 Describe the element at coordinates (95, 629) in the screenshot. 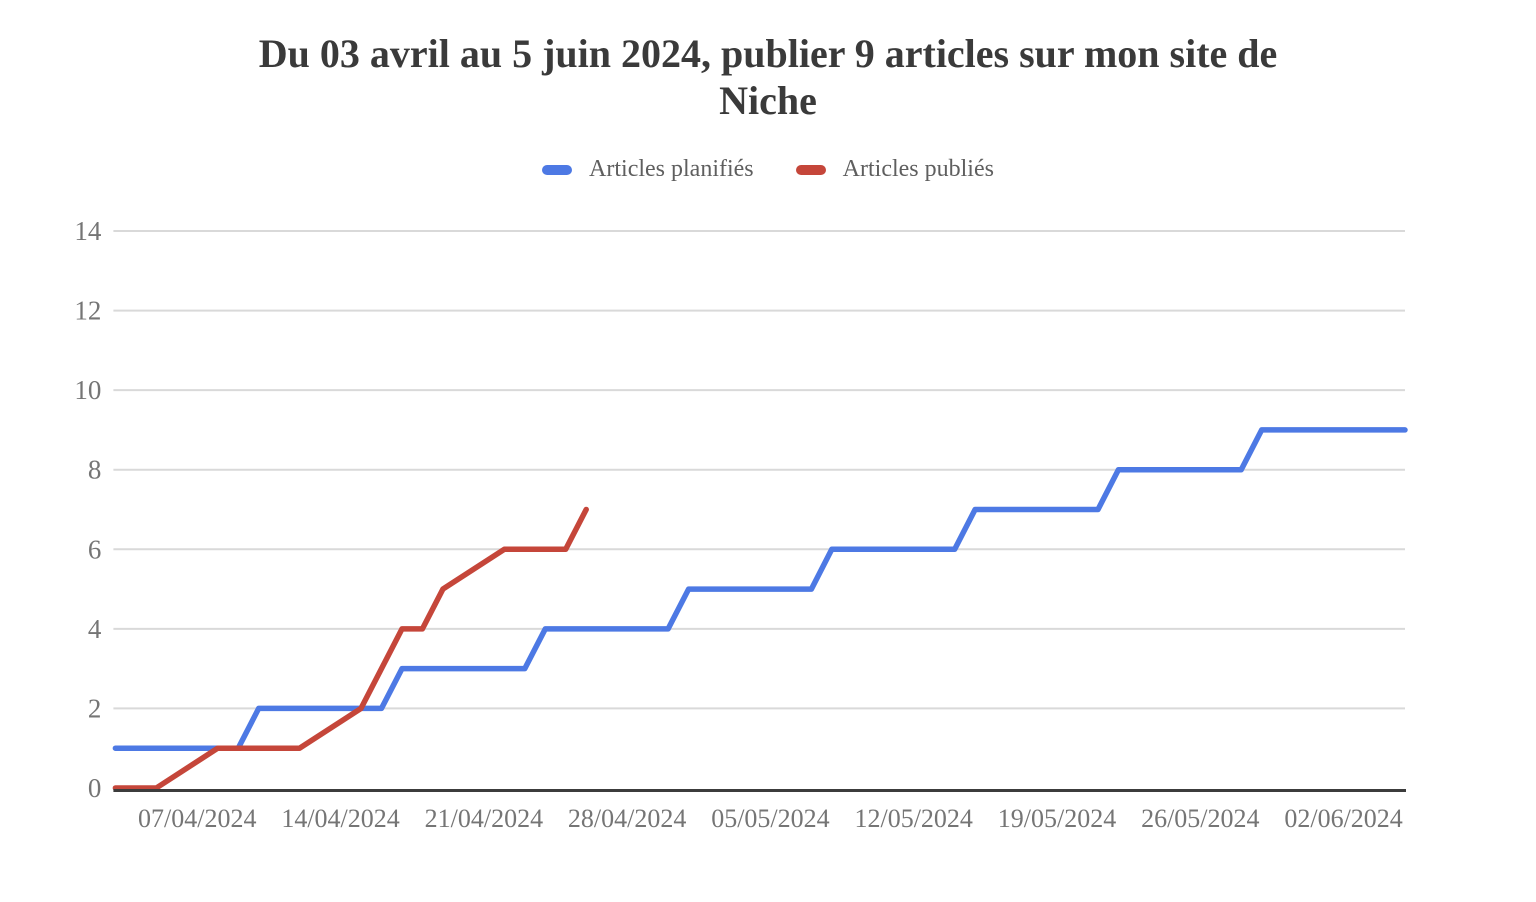

I see `y-axis-tick-label: 4` at that location.